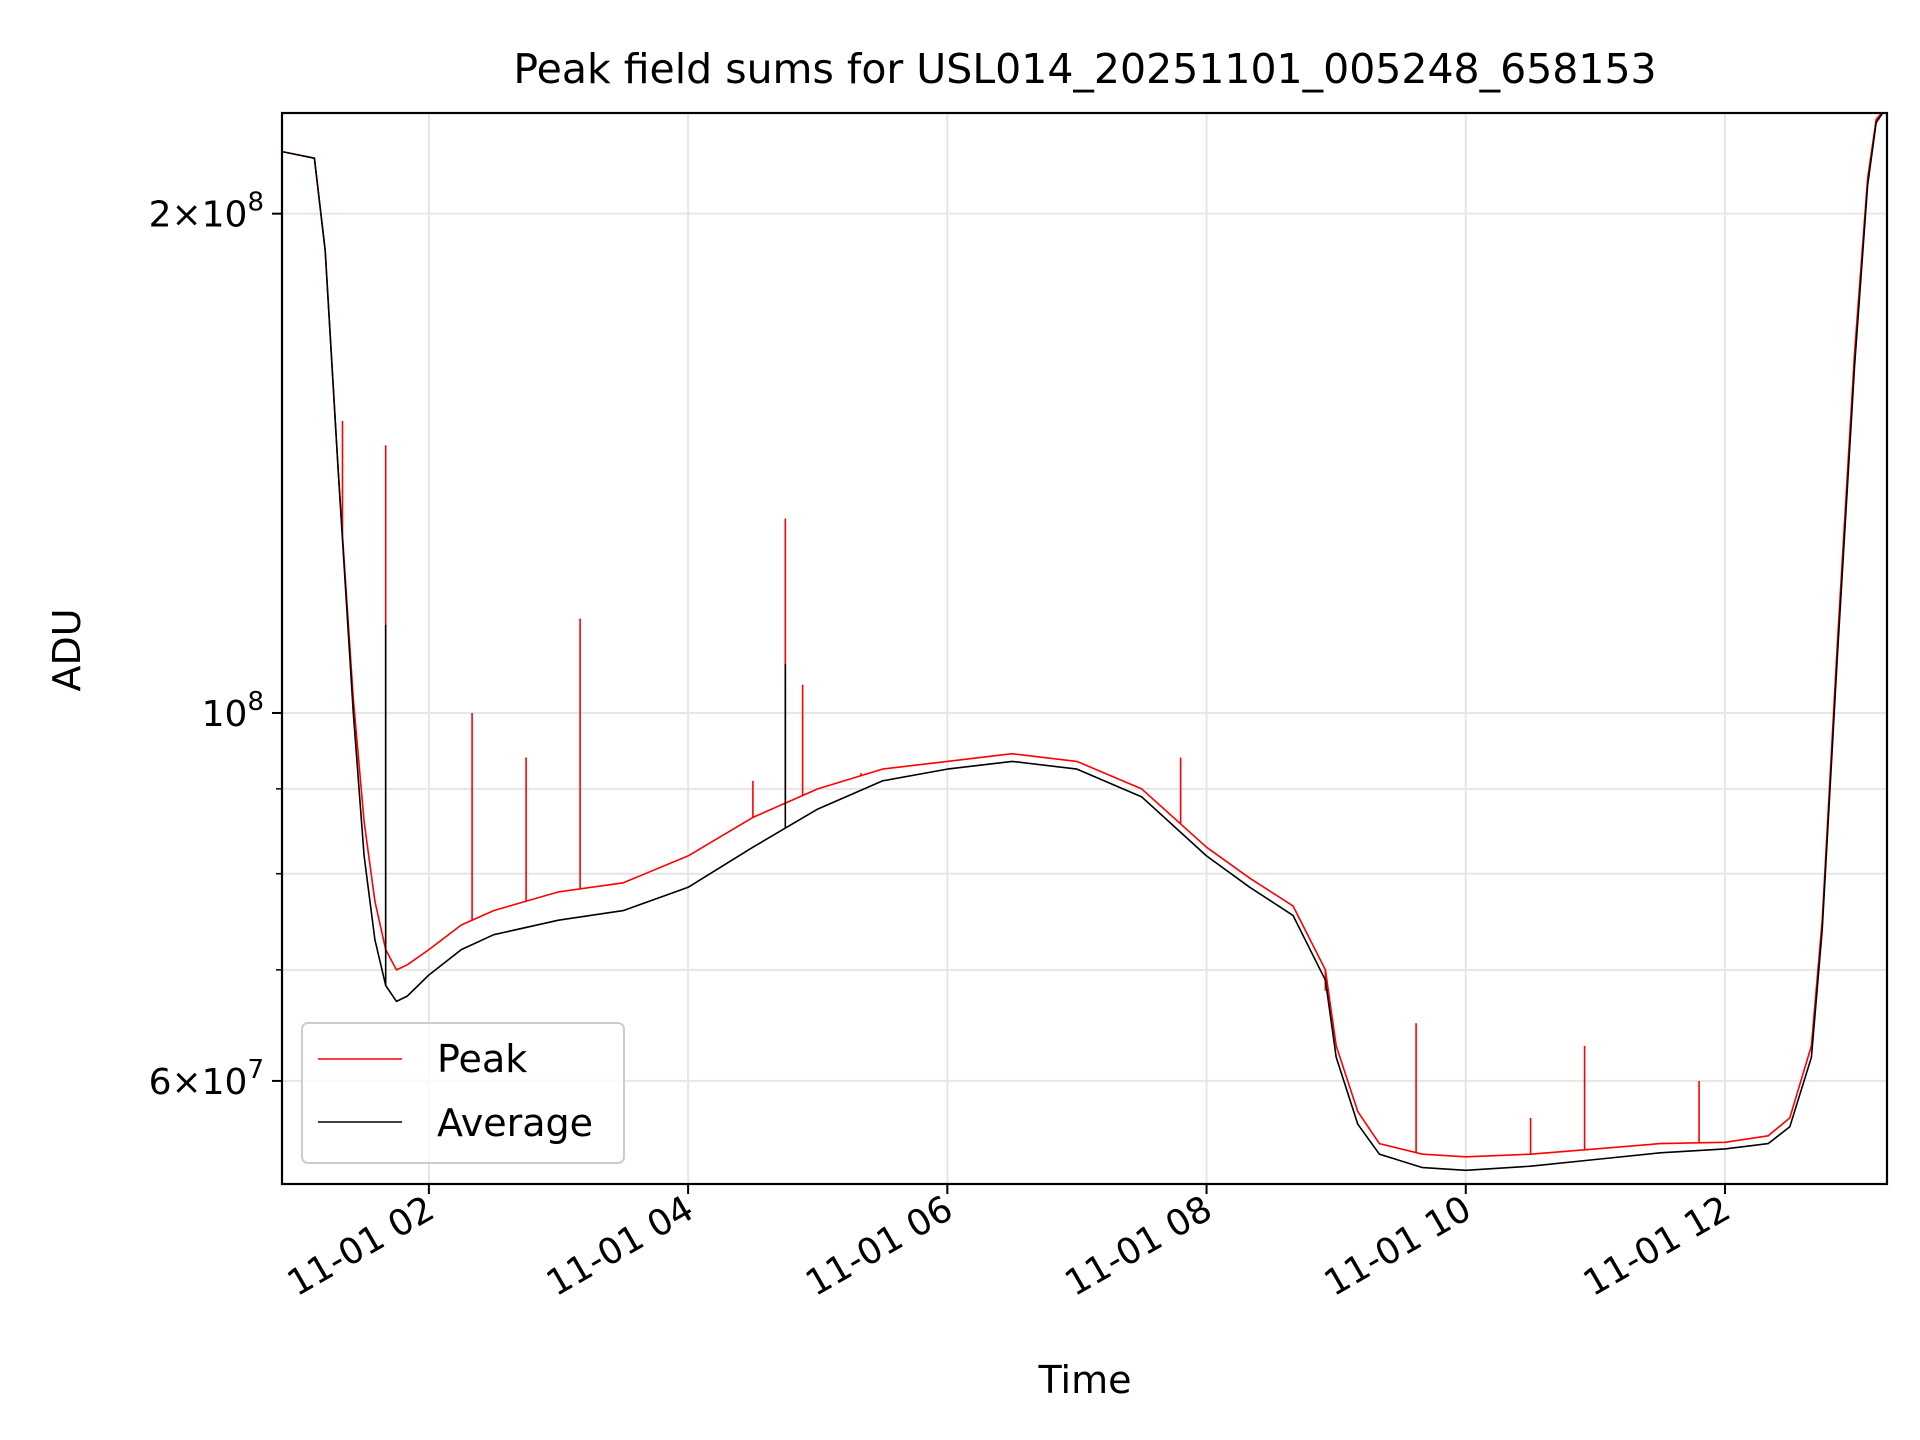 This screenshot has height=1440, width=1920. I want to click on y-tick-label: 2×108, so click(206, 212).